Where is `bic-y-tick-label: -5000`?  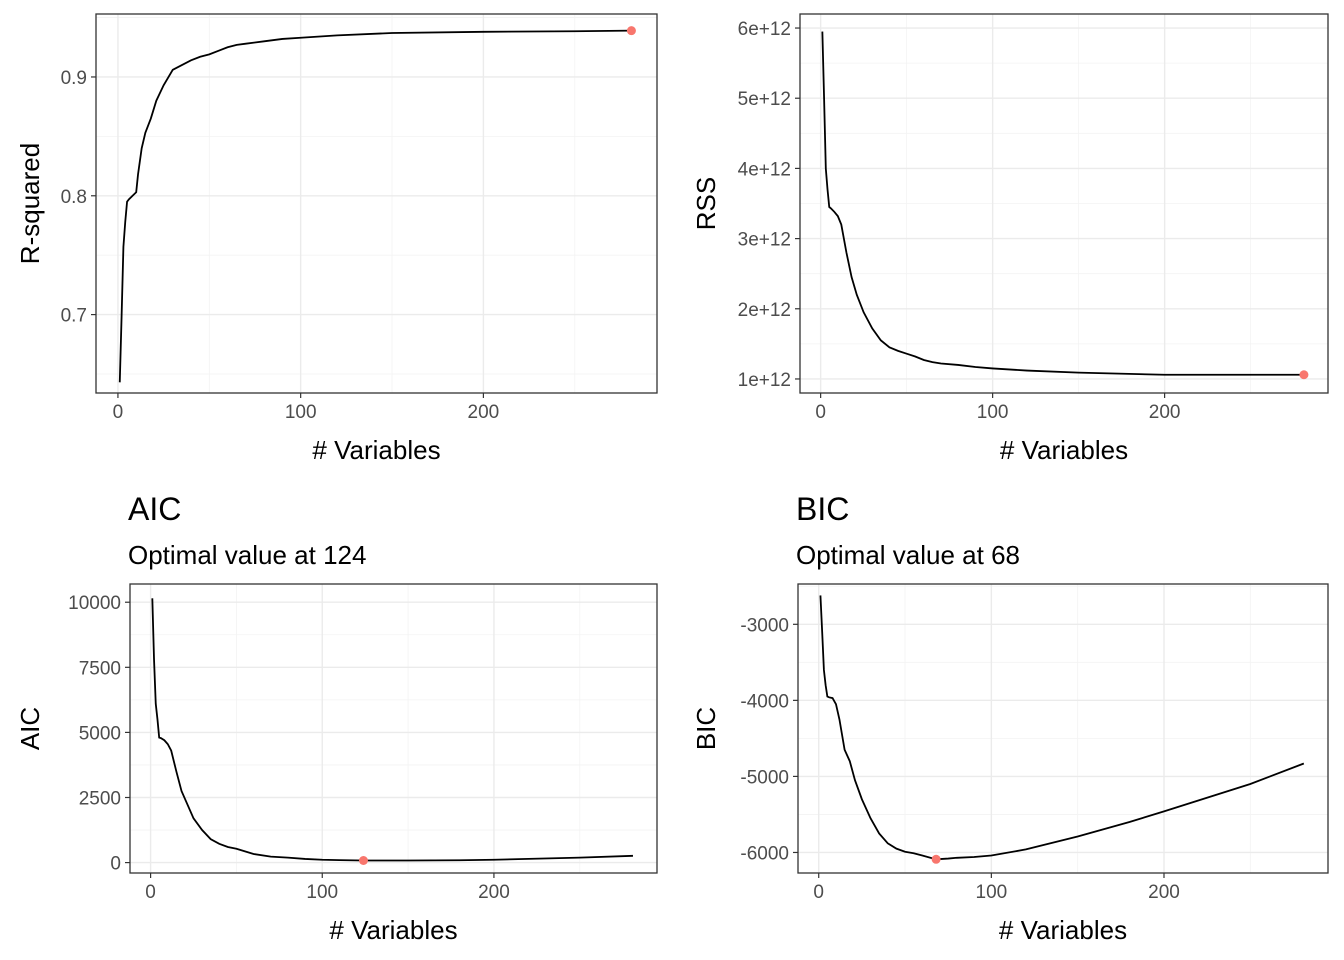
bic-y-tick-label: -5000 is located at coordinates (764, 777).